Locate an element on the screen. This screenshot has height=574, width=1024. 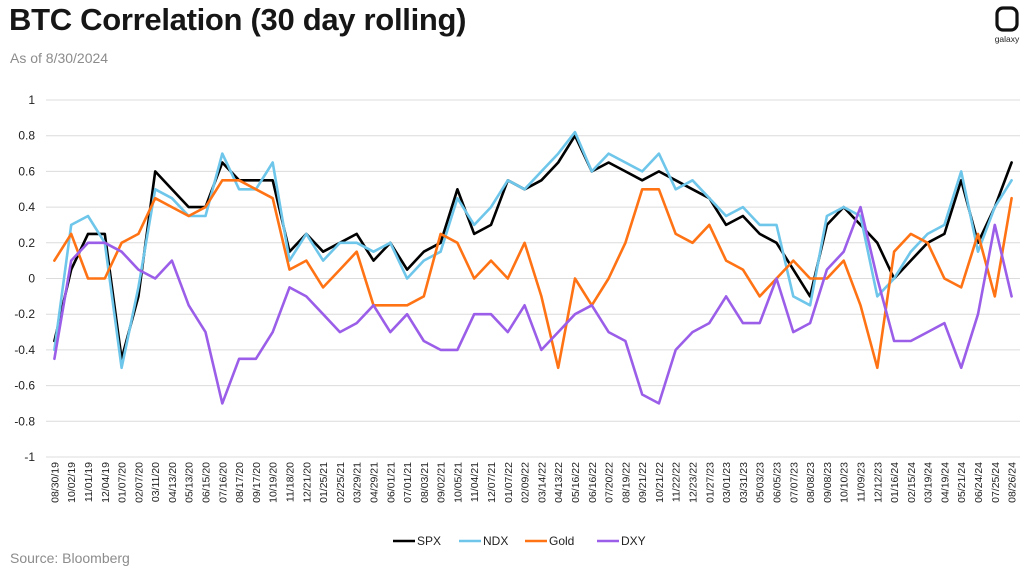
x-tick-label: 08/03/21 is located at coordinates (425, 482).